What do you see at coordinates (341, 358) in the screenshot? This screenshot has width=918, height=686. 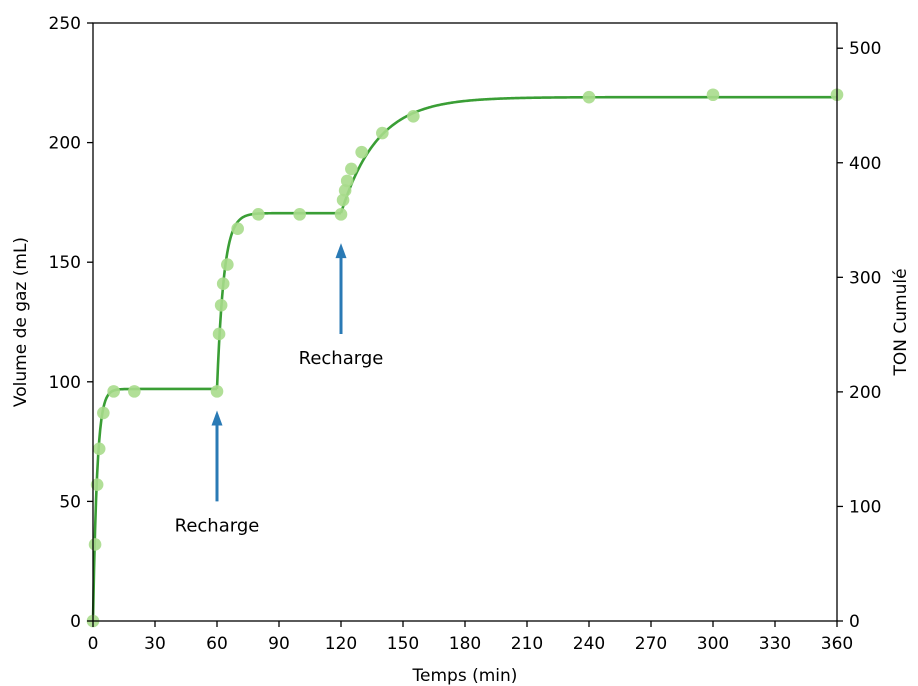 I see `recharge-label-2: Recharge` at bounding box center [341, 358].